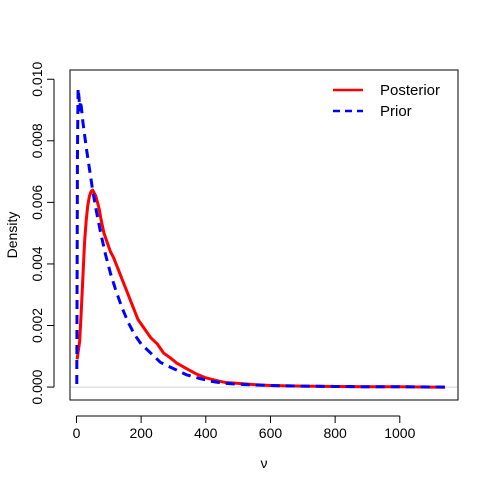 This screenshot has height=489, width=493. I want to click on legend-label-prior: Prior, so click(396, 111).